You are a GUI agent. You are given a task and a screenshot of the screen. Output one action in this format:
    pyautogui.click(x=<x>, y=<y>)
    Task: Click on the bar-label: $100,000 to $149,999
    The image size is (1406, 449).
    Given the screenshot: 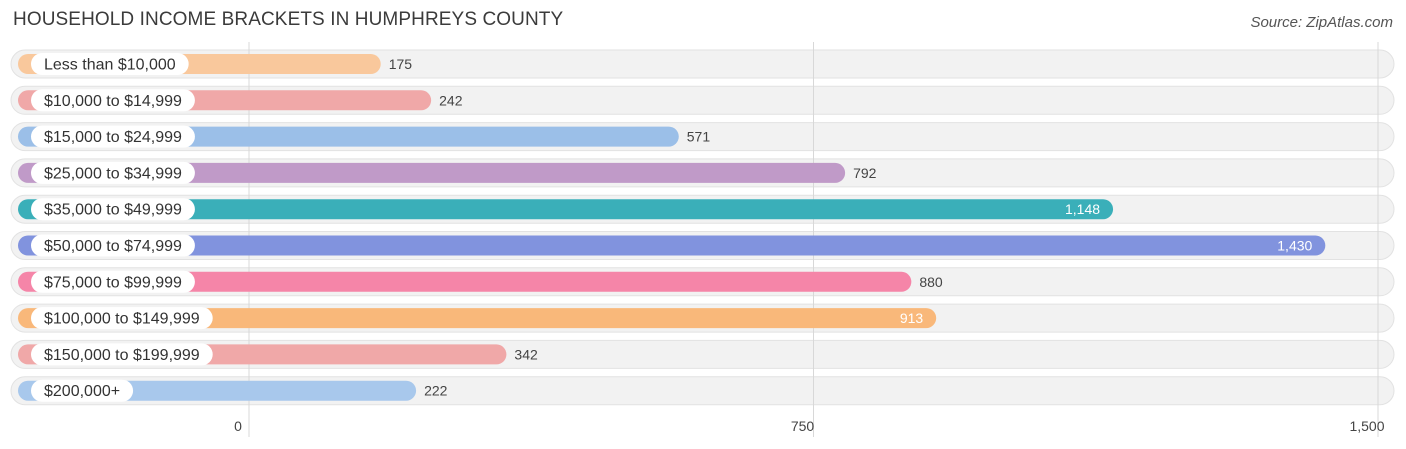 What is the action you would take?
    pyautogui.click(x=122, y=319)
    